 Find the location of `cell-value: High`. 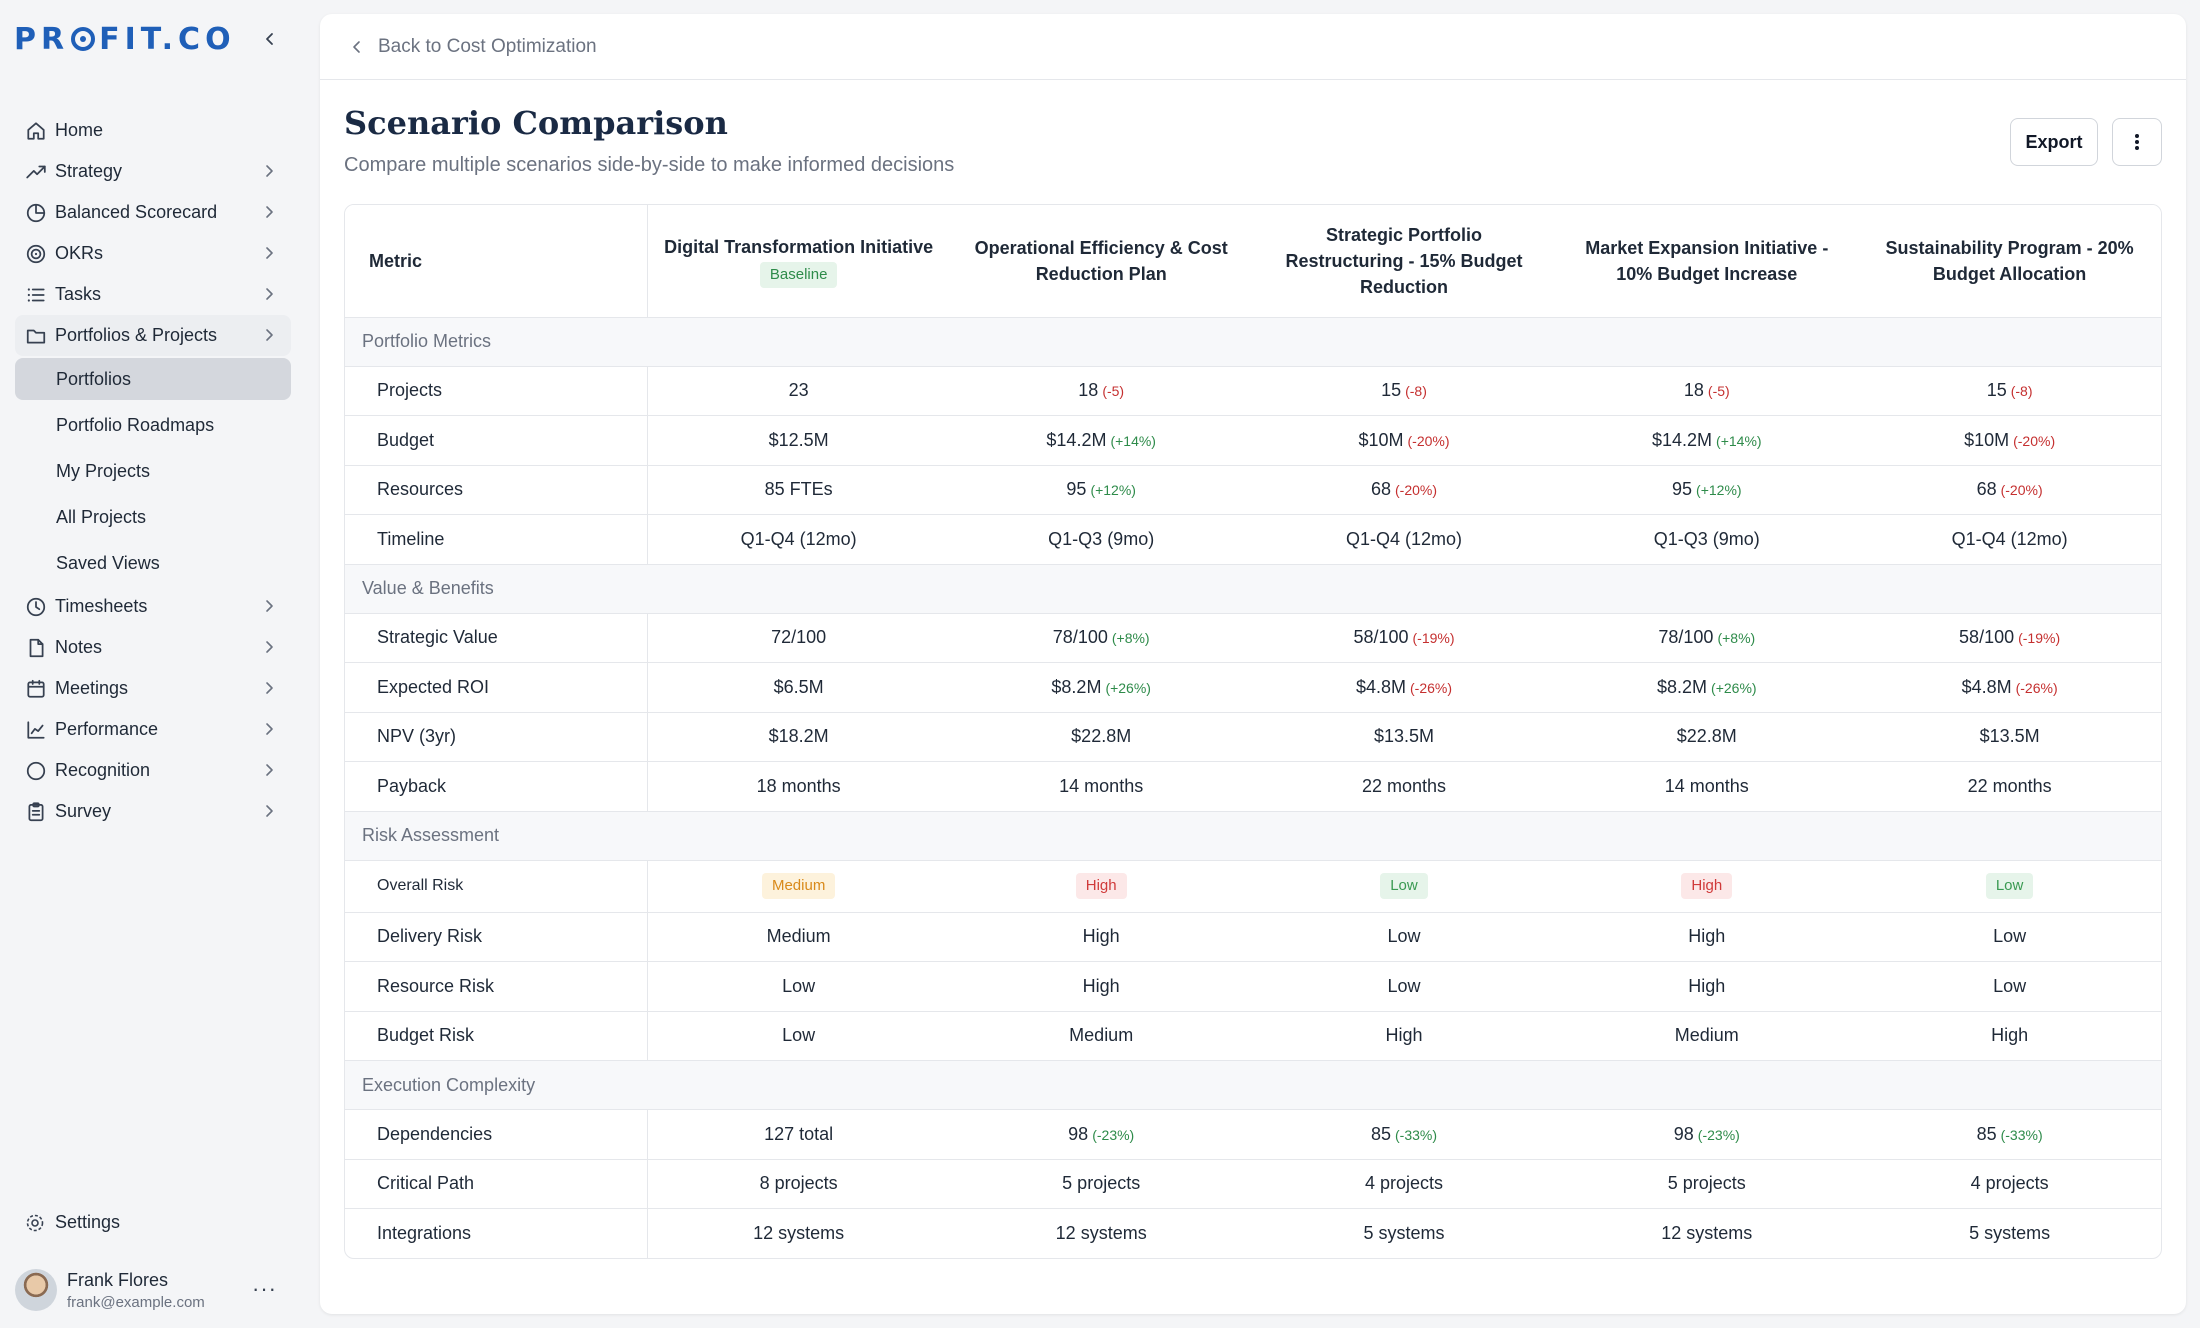

cell-value: High is located at coordinates (1404, 1035).